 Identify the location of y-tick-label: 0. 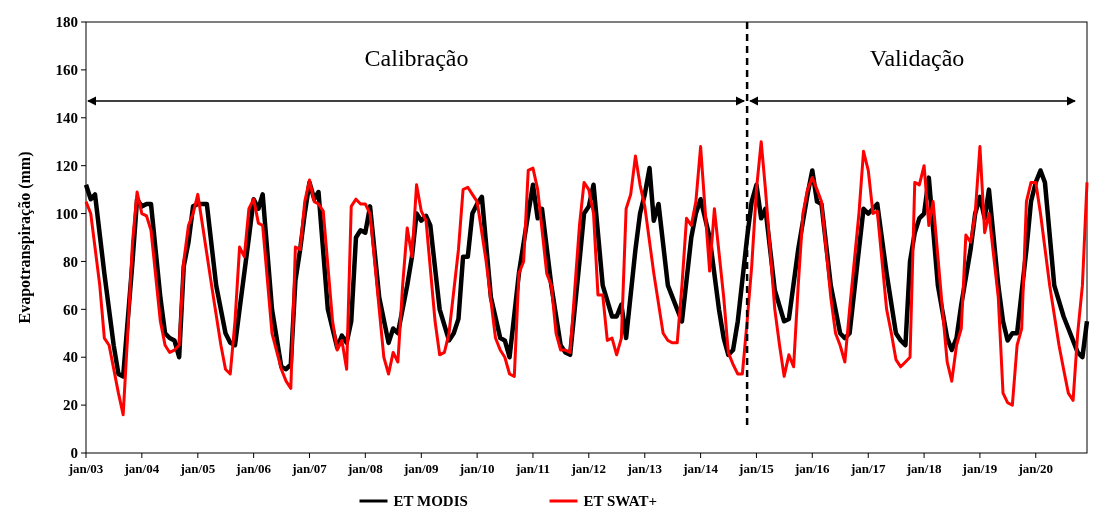
(74, 453).